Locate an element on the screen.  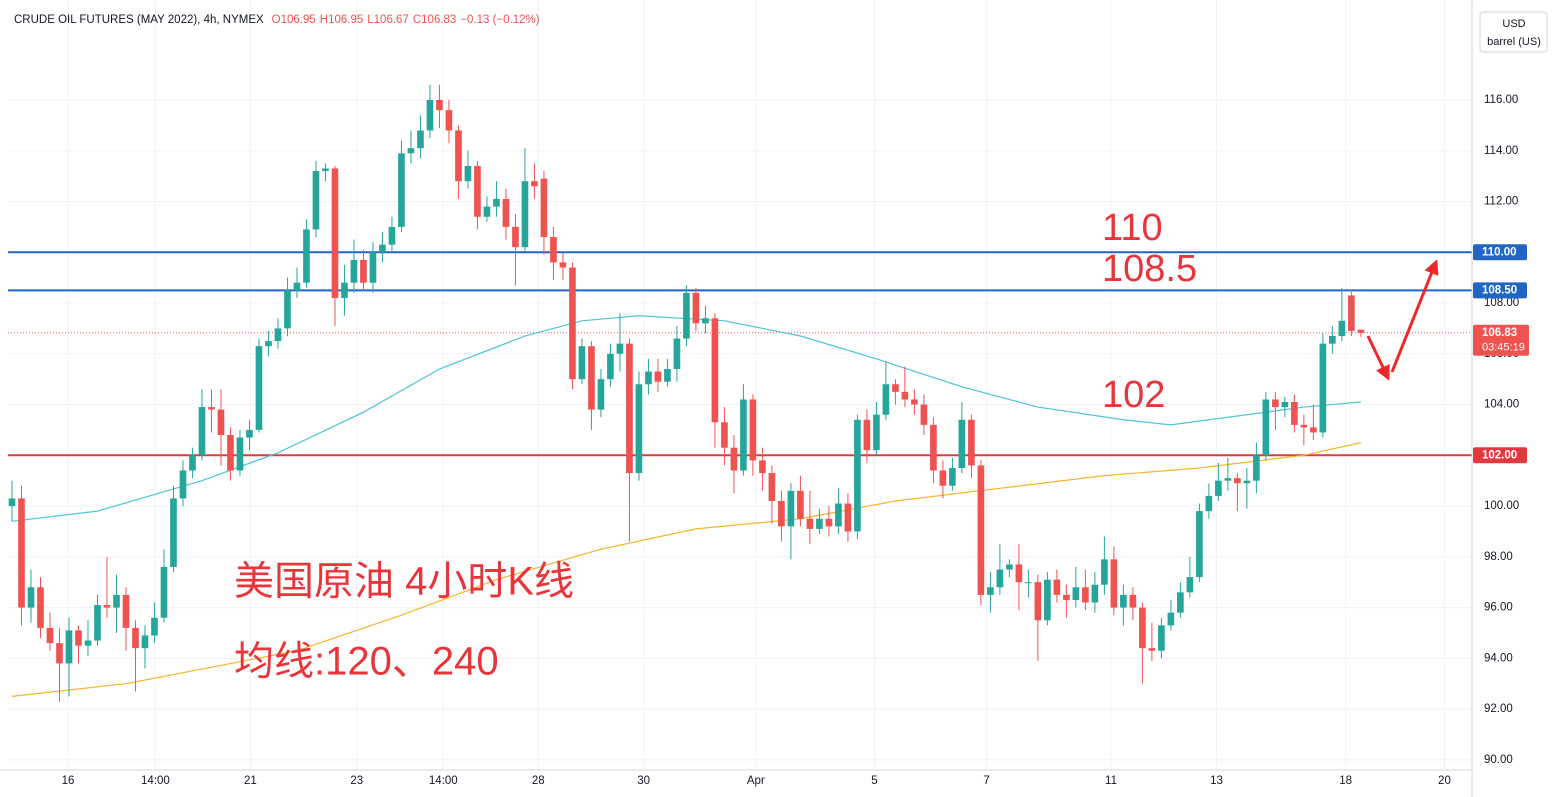
level-label: 102.00 is located at coordinates (1499, 455).